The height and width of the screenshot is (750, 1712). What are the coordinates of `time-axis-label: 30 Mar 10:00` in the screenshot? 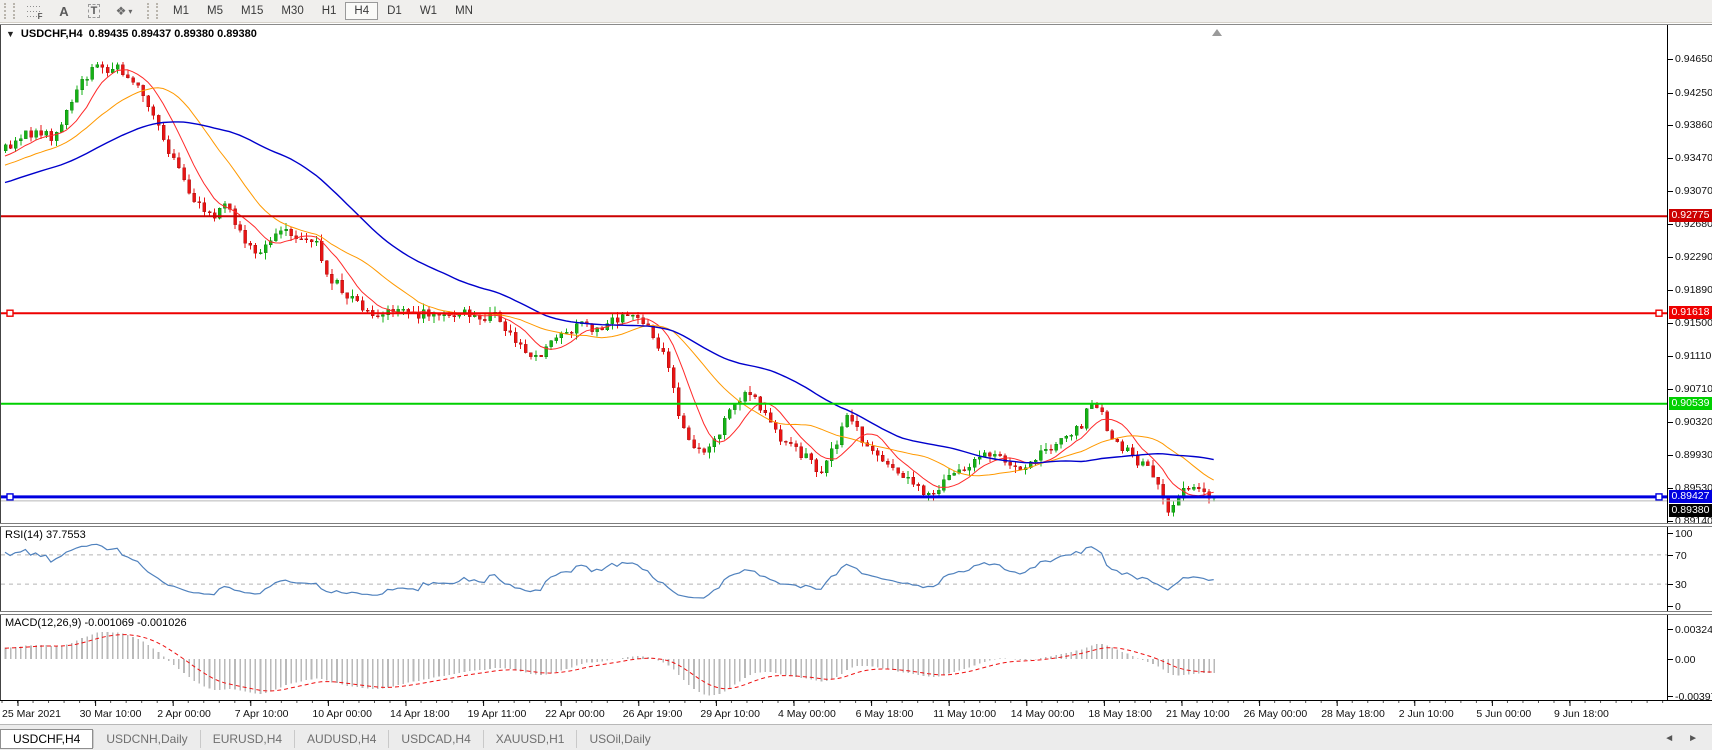 It's located at (110, 714).